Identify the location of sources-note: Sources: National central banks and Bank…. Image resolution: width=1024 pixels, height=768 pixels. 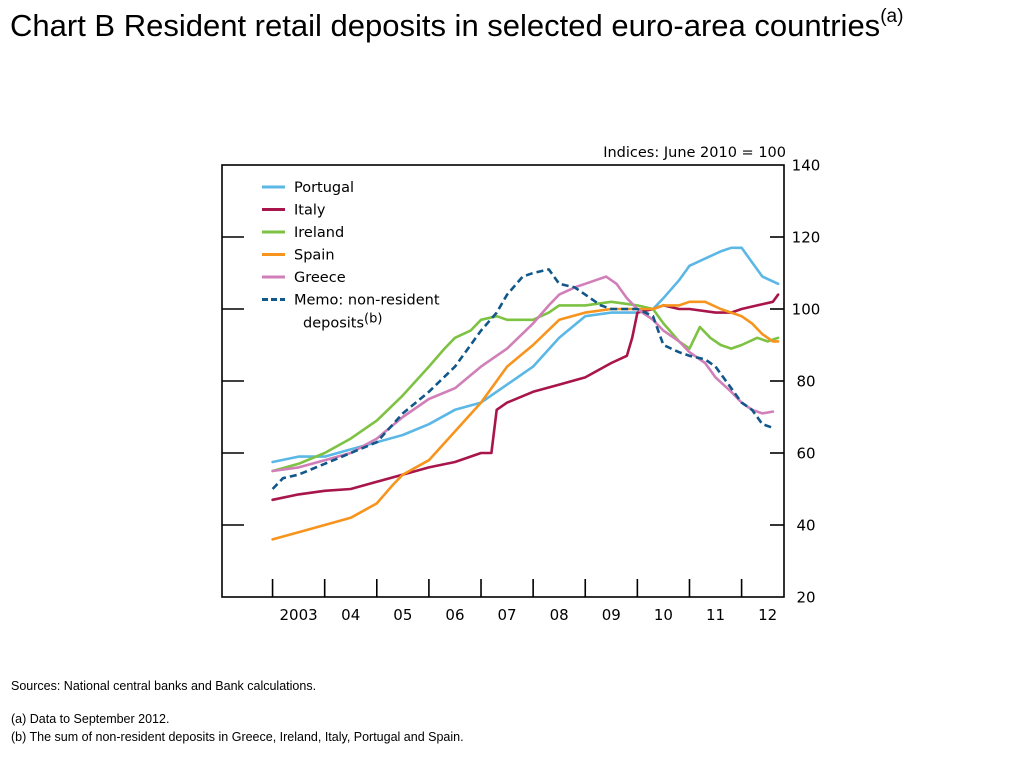
(164, 686).